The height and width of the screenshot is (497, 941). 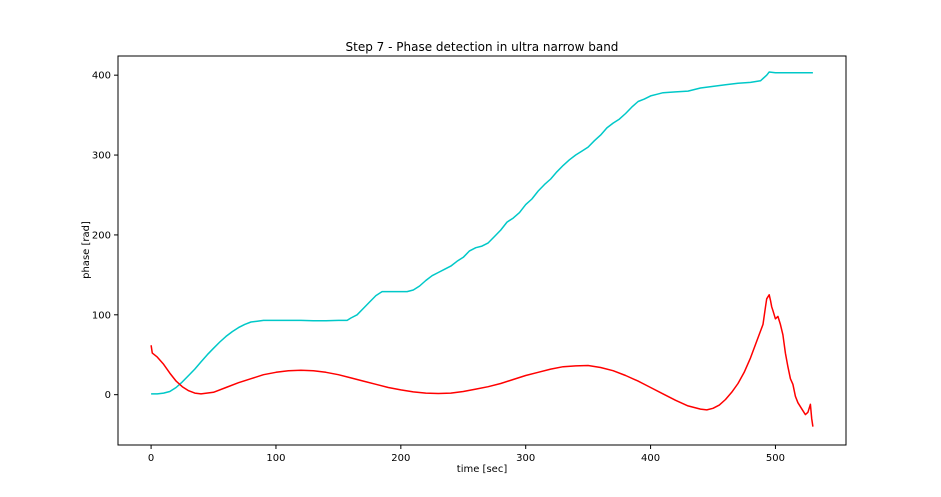 What do you see at coordinates (400, 458) in the screenshot?
I see `x-tick-label: 200` at bounding box center [400, 458].